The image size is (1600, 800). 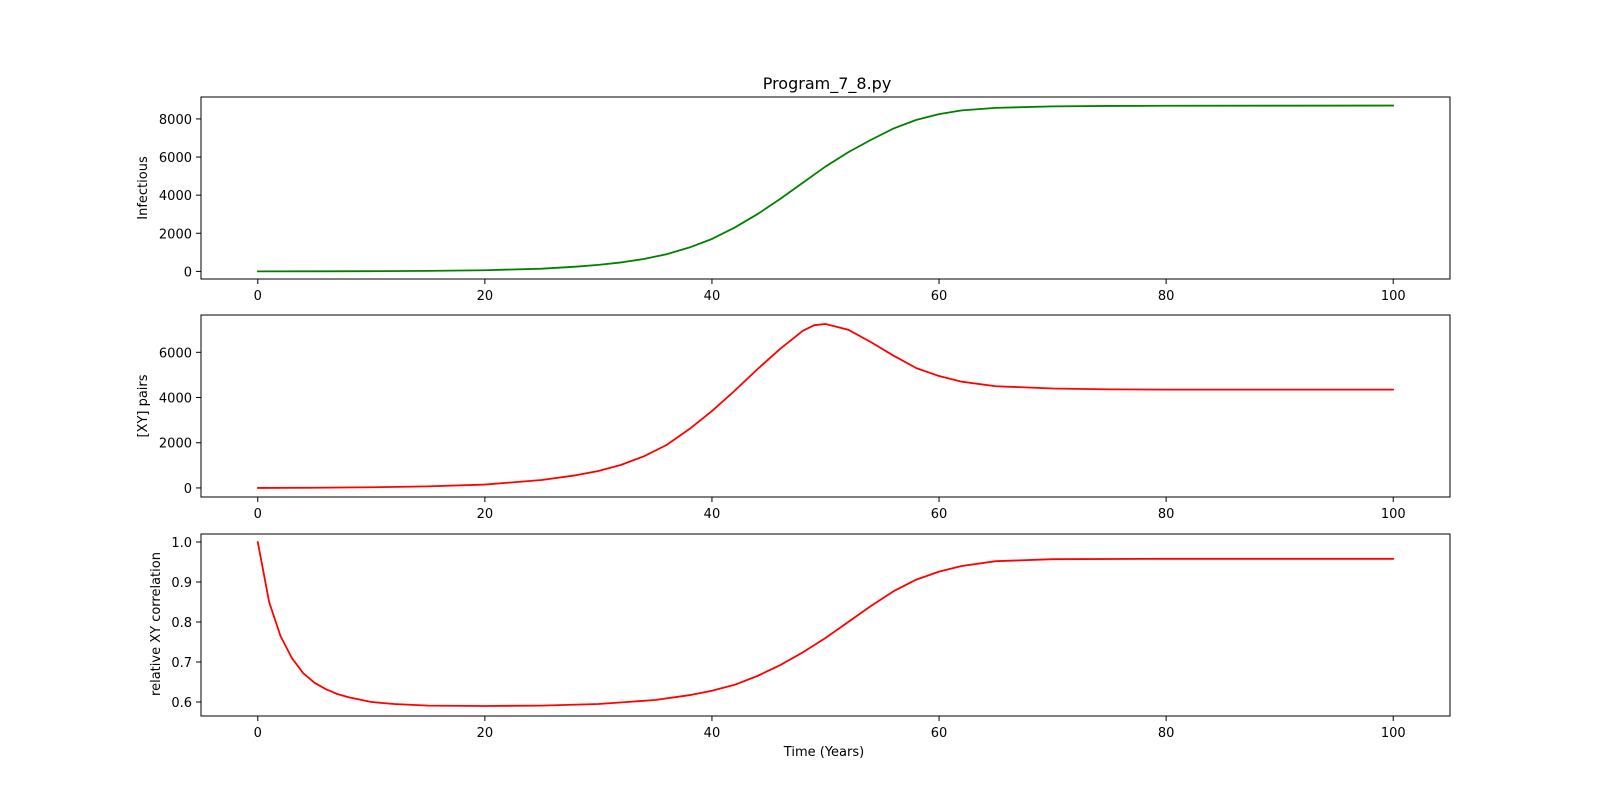 I want to click on y-tick-label: 0.8, so click(x=181, y=623).